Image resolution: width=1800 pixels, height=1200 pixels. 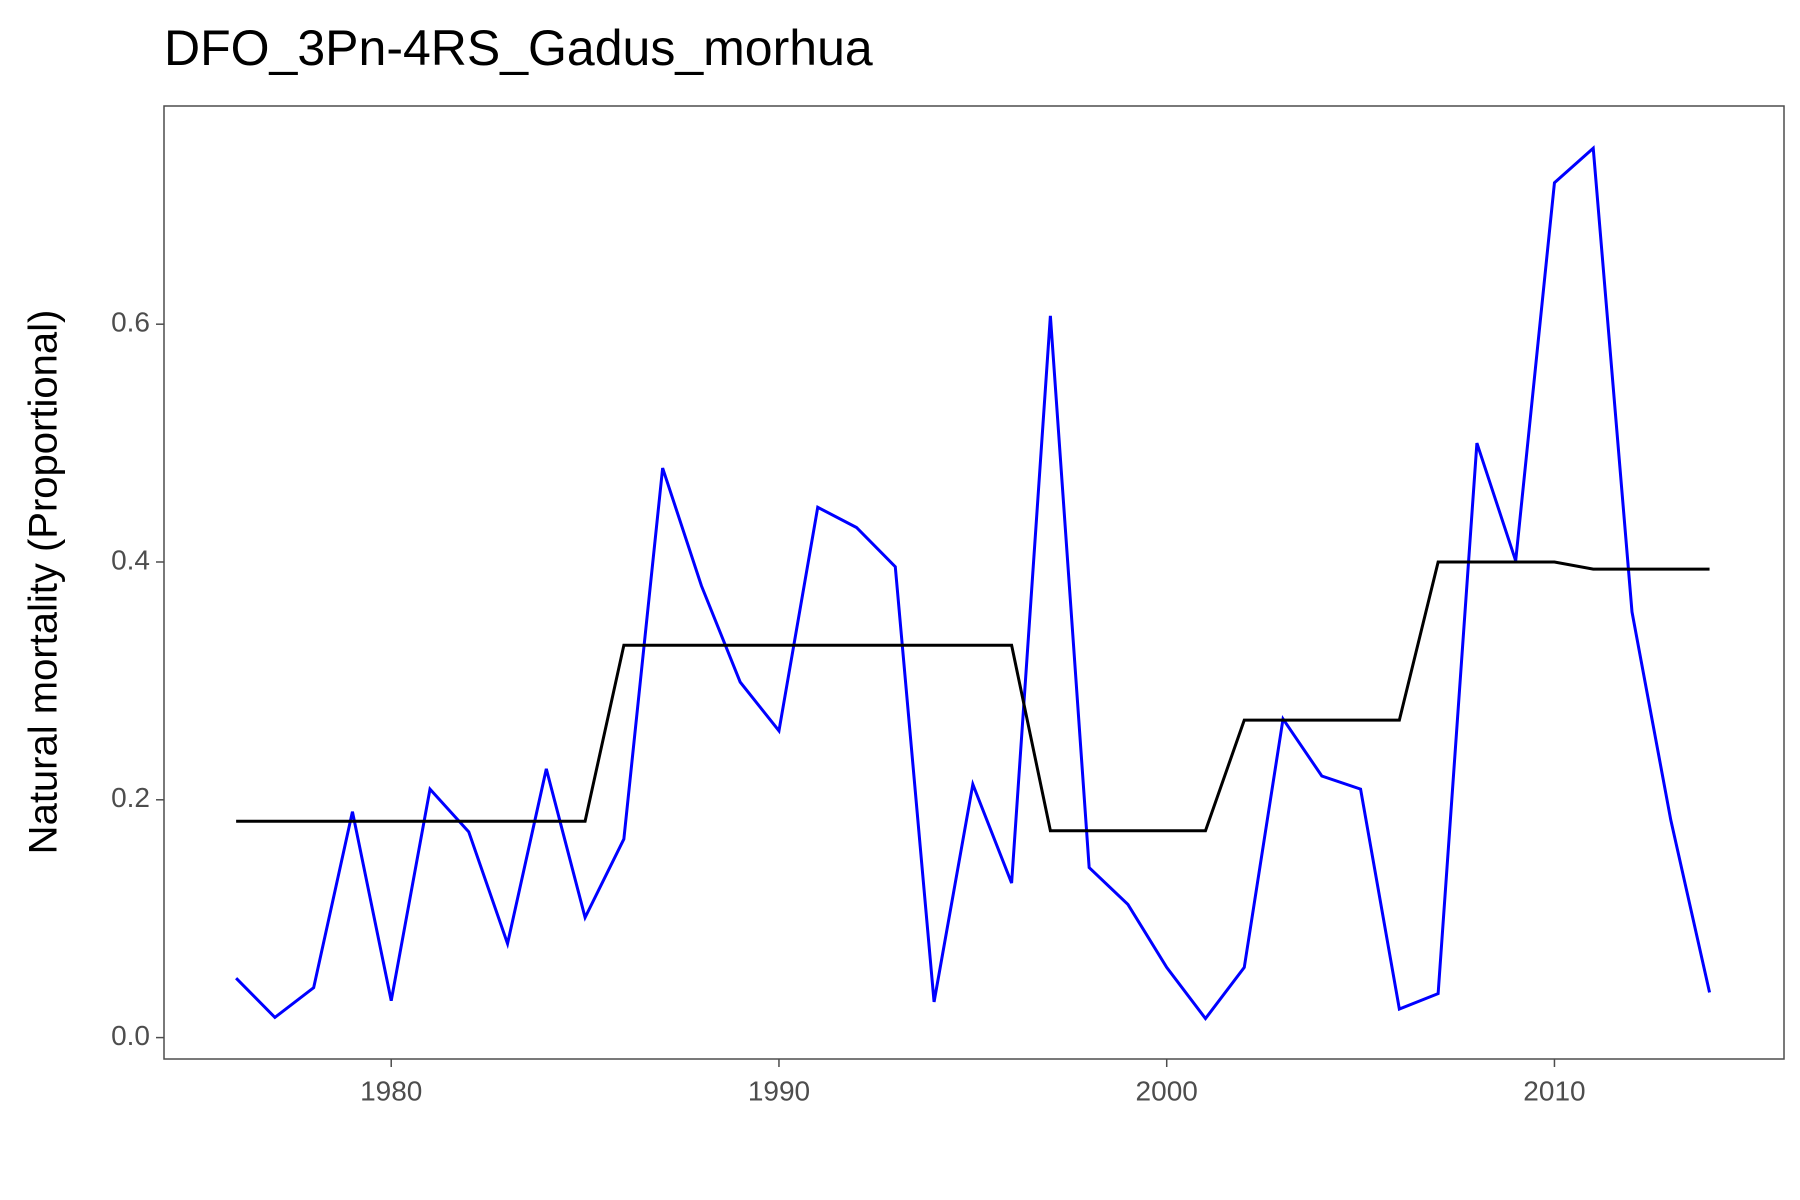 I want to click on y-tick-label: 0.2, so click(x=130, y=797).